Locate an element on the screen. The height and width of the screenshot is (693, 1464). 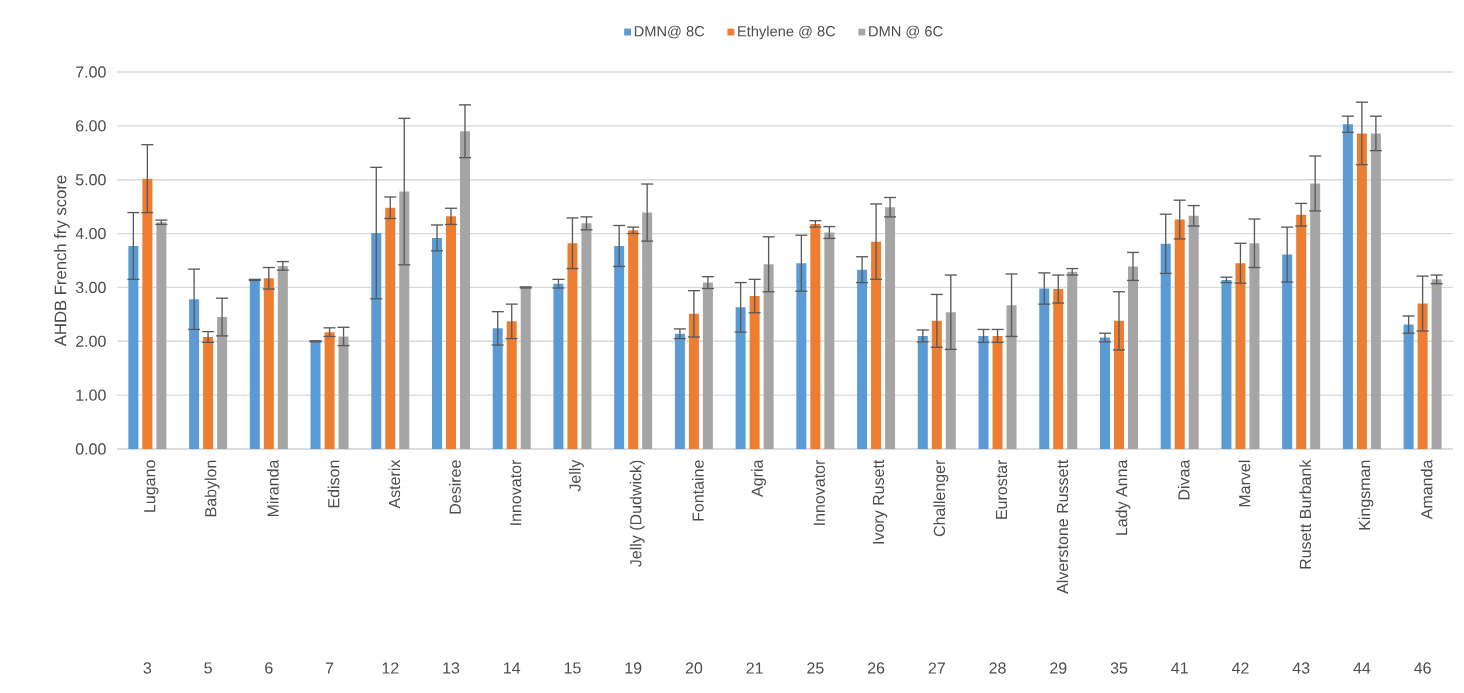
x-tick-label: Edison is located at coordinates (333, 484).